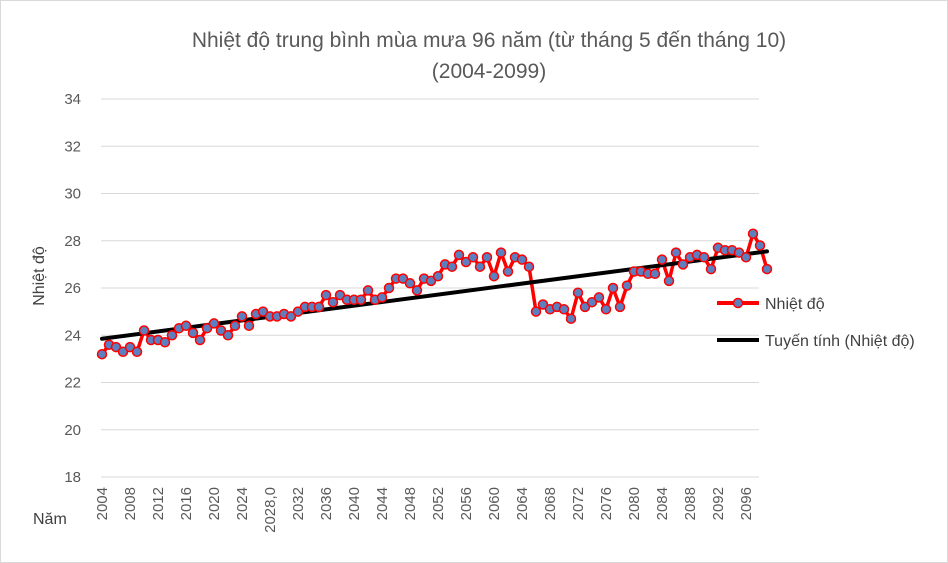 The height and width of the screenshot is (563, 948). Describe the element at coordinates (158, 503) in the screenshot. I see `x-tick-label: 2012` at that location.